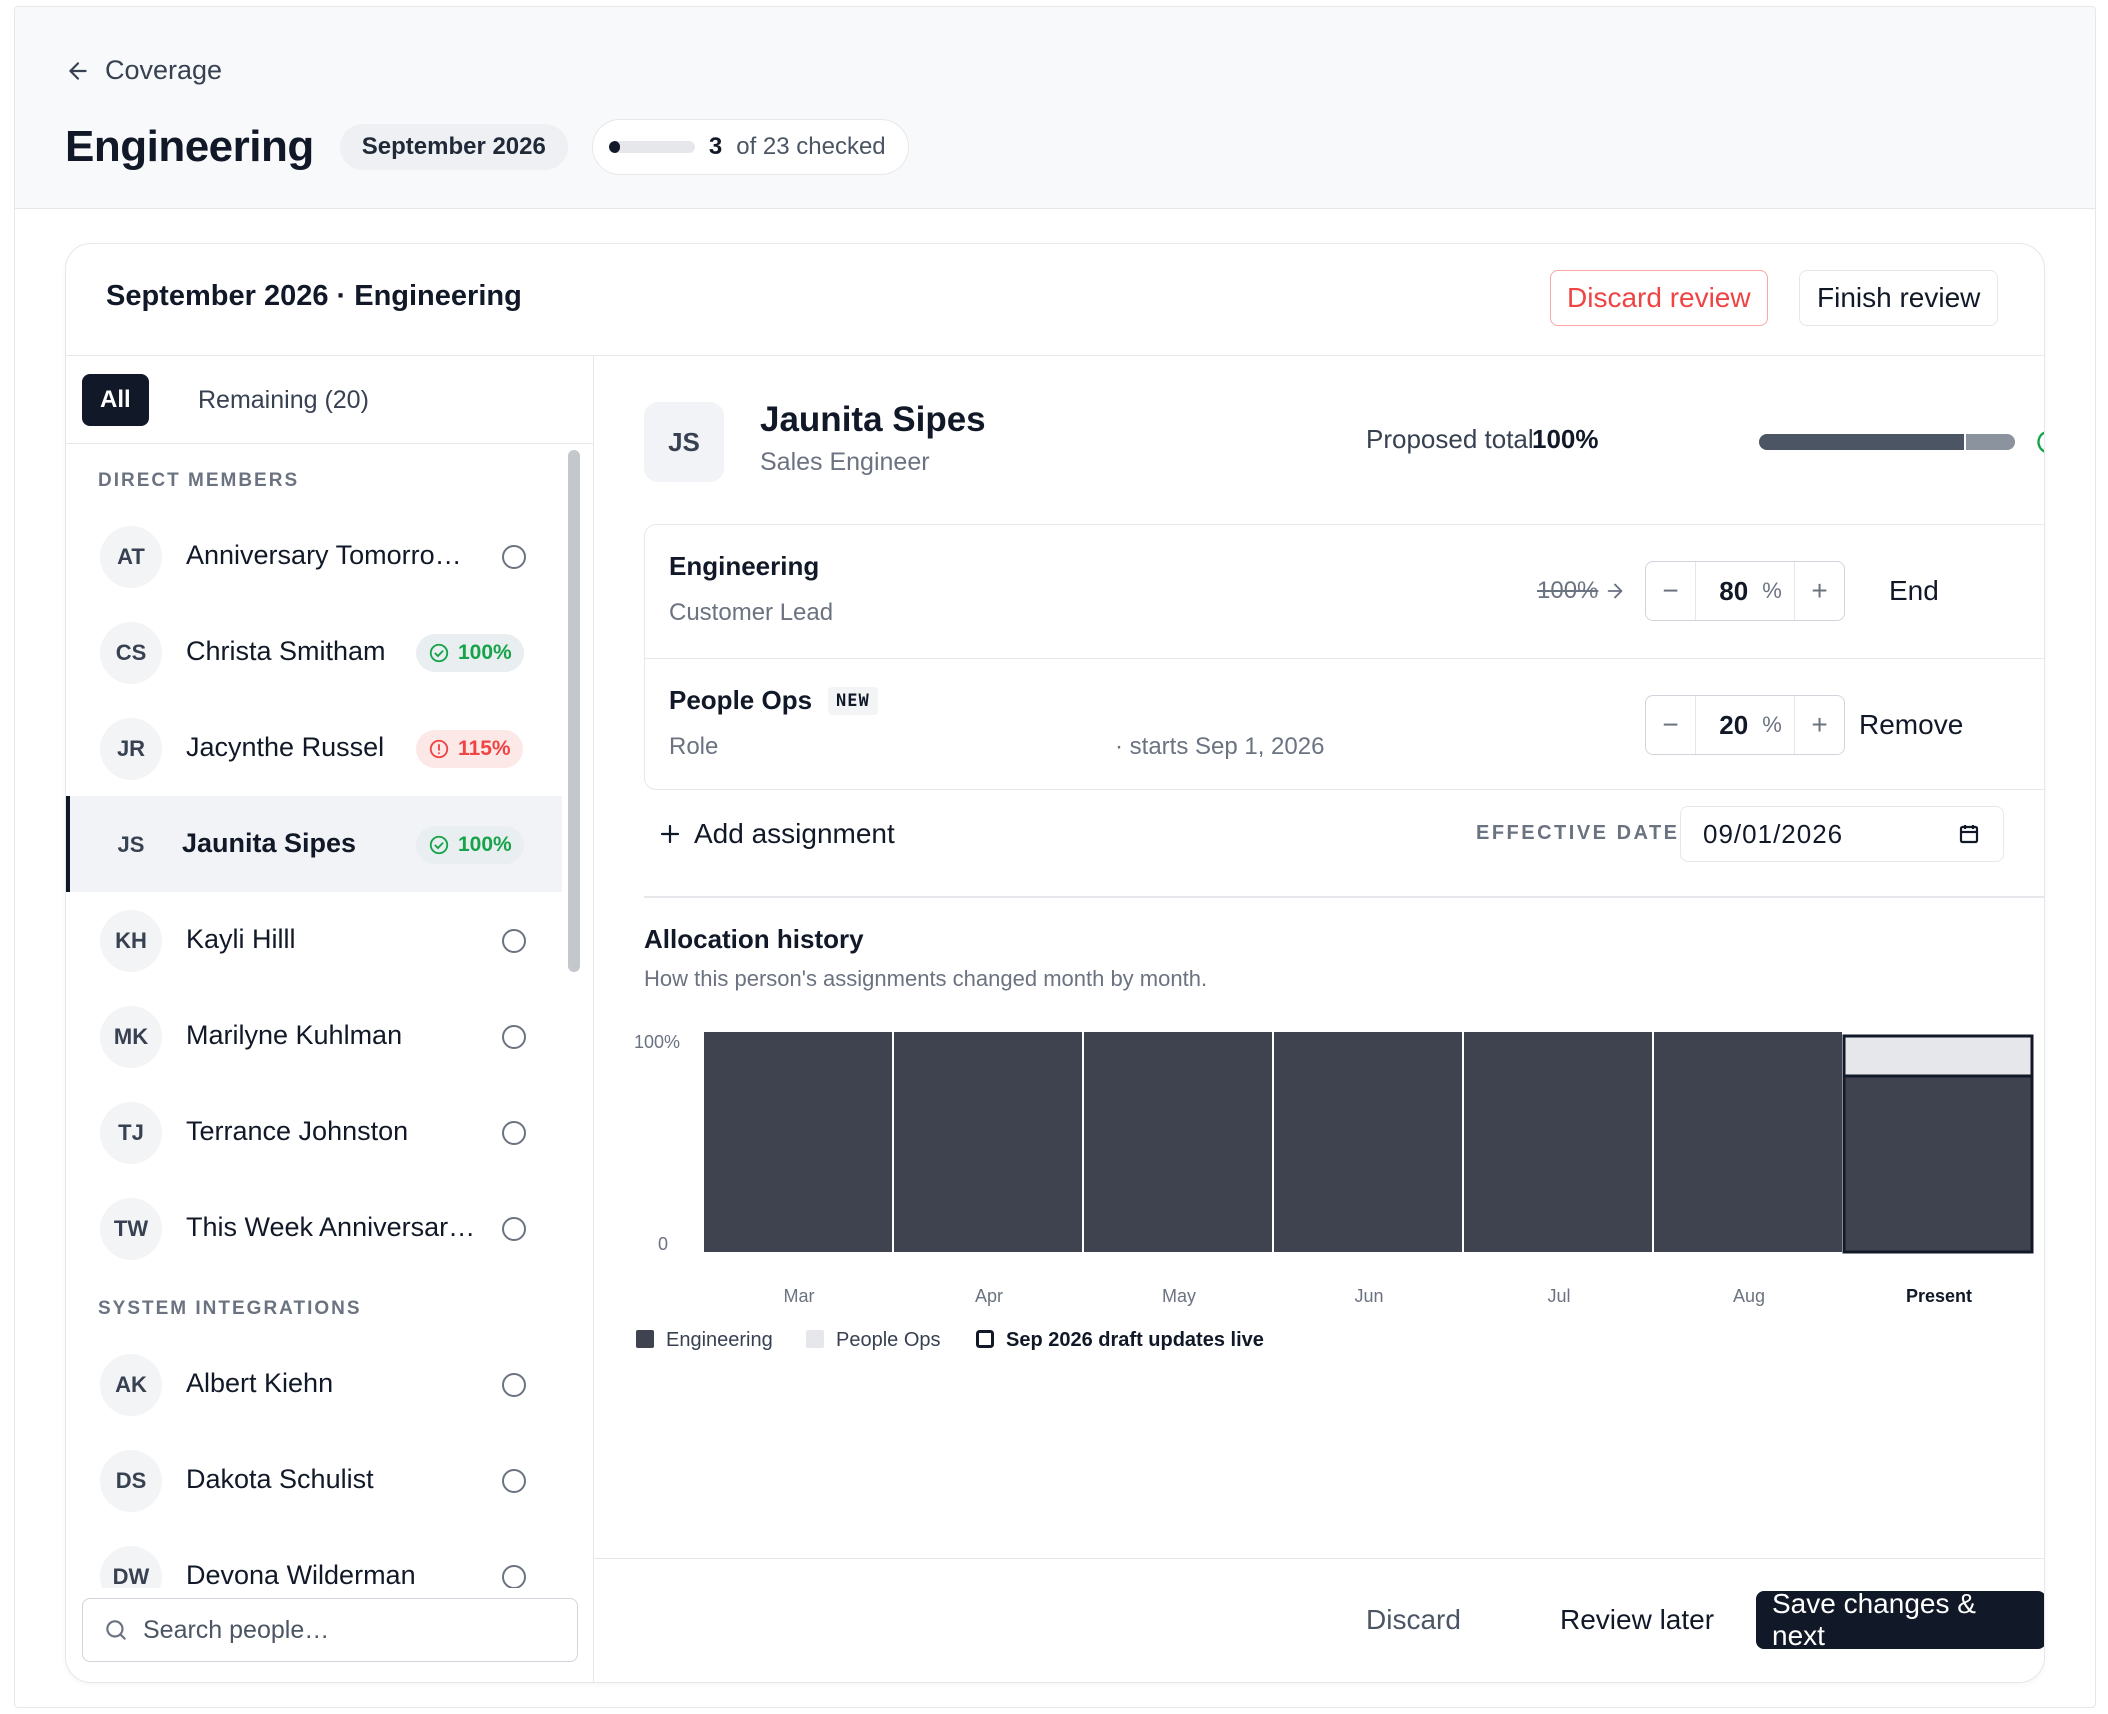 The height and width of the screenshot is (1714, 2108). I want to click on section-label: SYSTEM INTEGRATIONS, so click(230, 1308).